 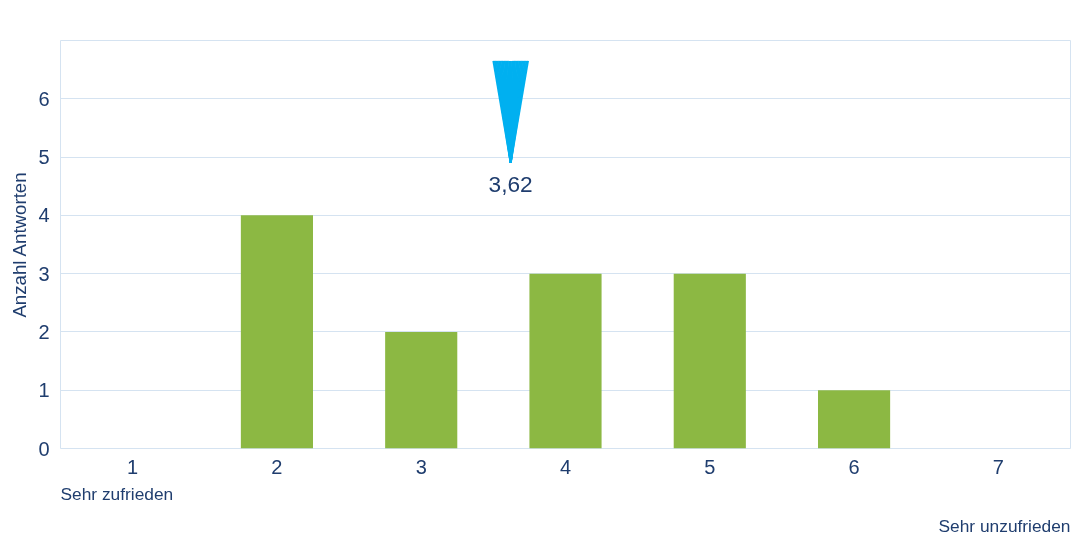 What do you see at coordinates (133, 466) in the screenshot?
I see `x-tick-label: 1` at bounding box center [133, 466].